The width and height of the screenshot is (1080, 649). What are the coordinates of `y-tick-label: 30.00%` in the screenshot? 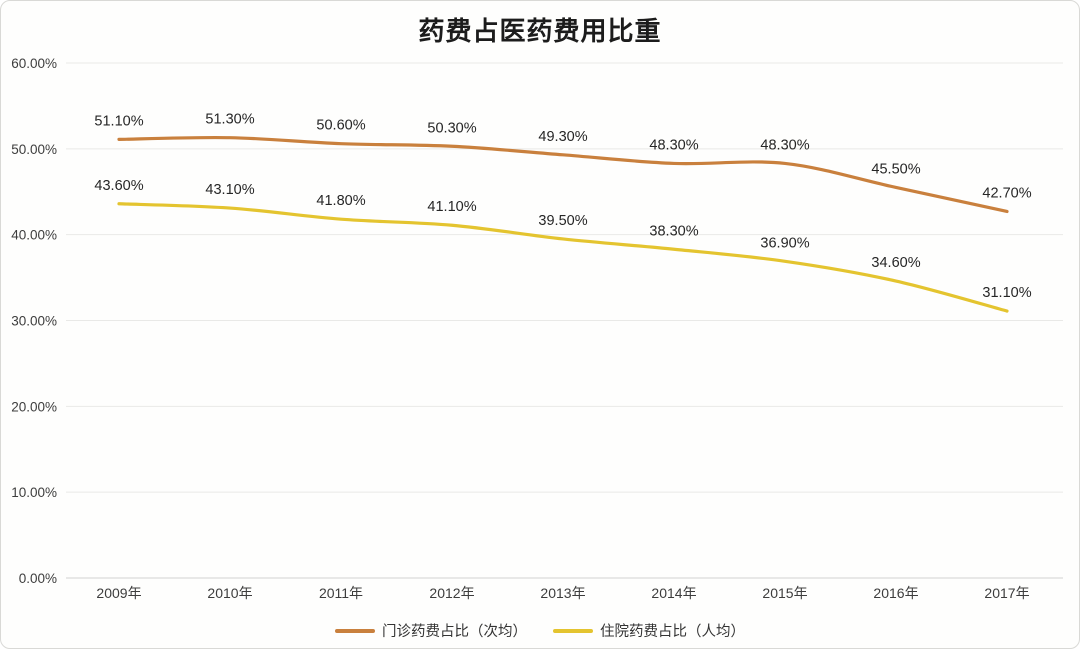 It's located at (34, 321).